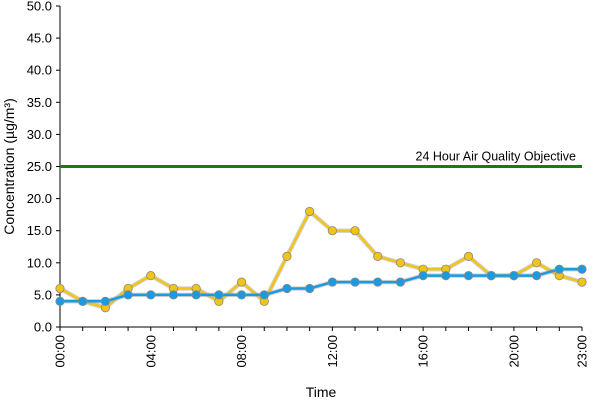  What do you see at coordinates (513, 351) in the screenshot?
I see `x-tick-label: 20:00` at bounding box center [513, 351].